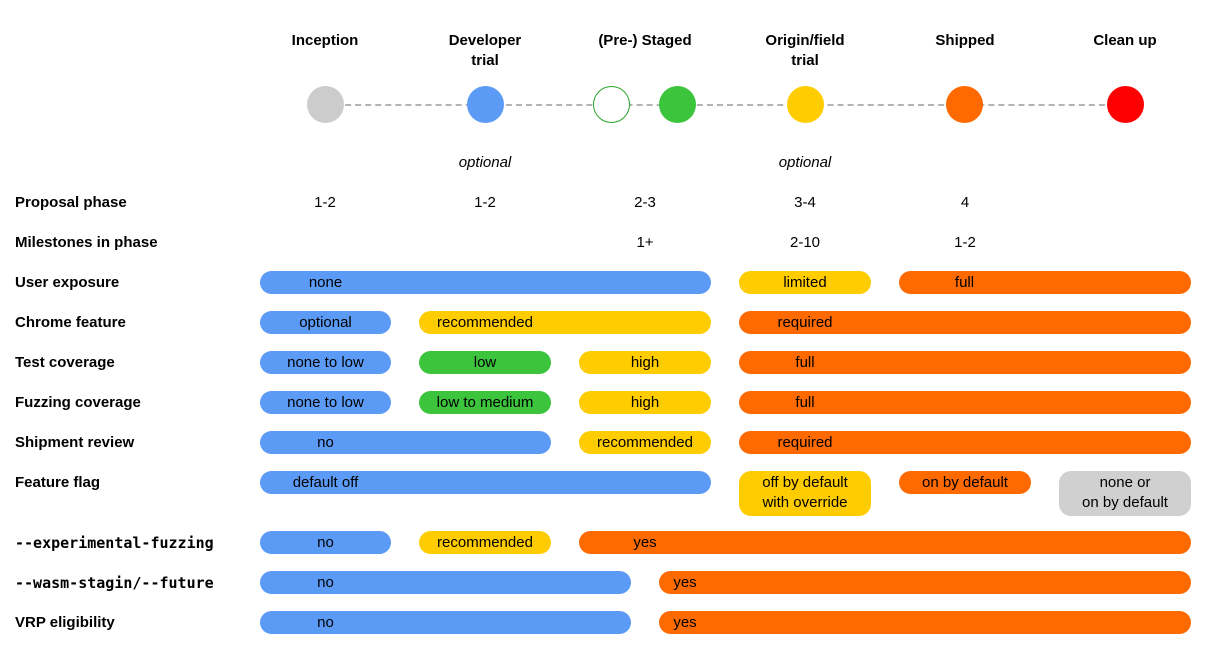 This screenshot has height=661, width=1209. I want to click on bar-label: default off, so click(325, 482).